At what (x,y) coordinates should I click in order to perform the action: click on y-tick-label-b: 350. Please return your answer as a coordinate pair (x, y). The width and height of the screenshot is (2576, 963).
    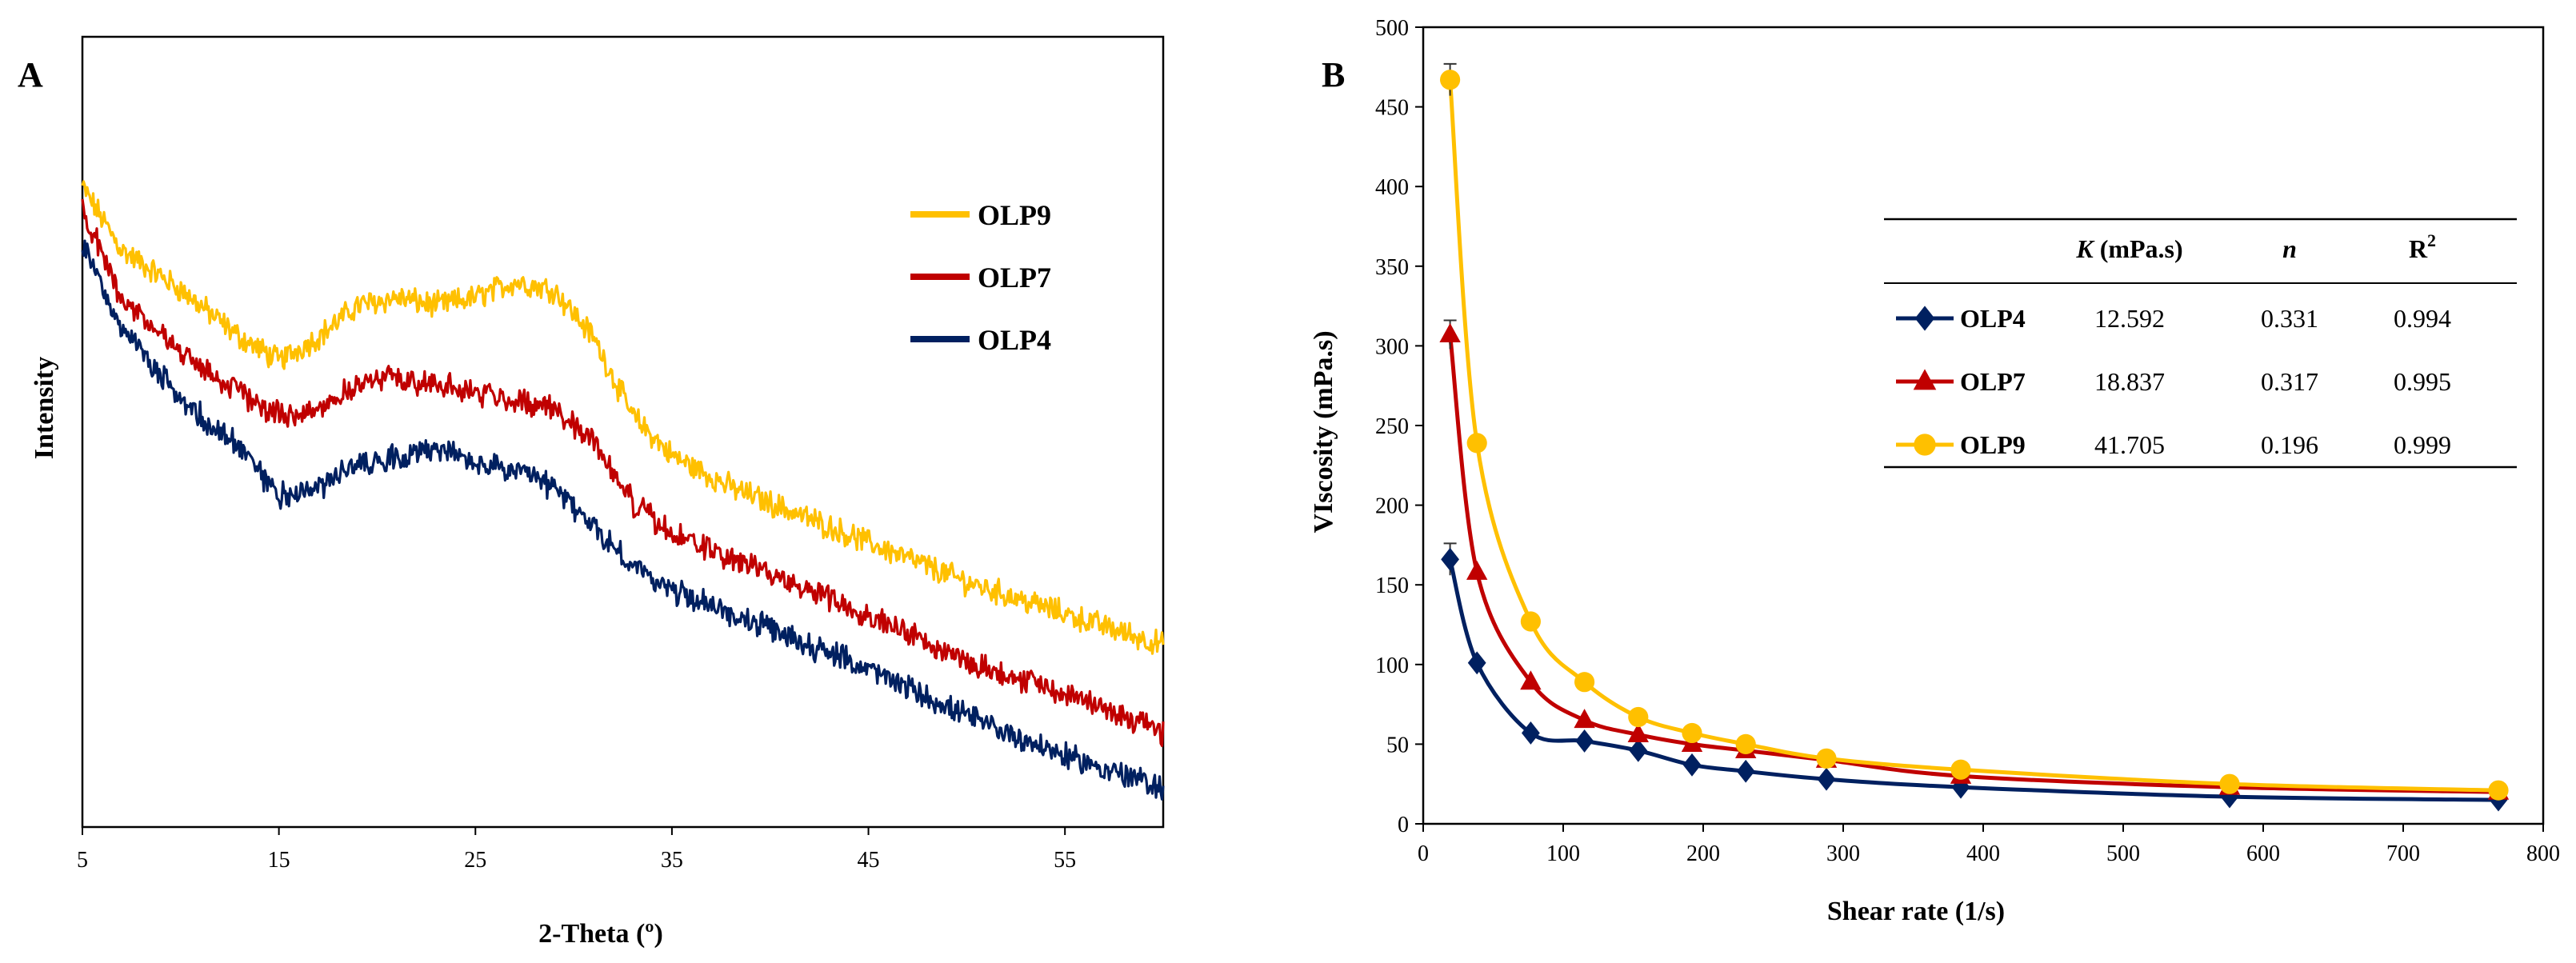
    Looking at the image, I should click on (1392, 267).